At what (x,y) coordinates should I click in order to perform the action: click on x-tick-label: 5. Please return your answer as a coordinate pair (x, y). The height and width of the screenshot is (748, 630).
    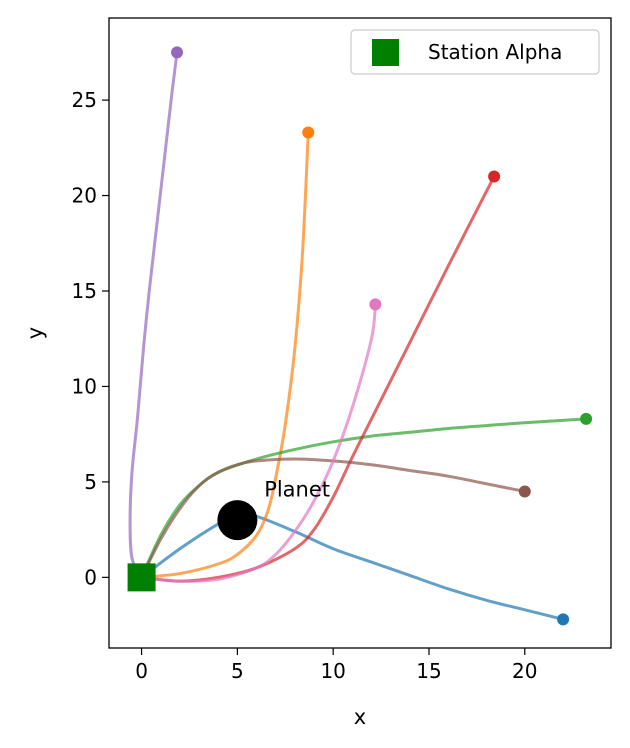
    Looking at the image, I should click on (237, 671).